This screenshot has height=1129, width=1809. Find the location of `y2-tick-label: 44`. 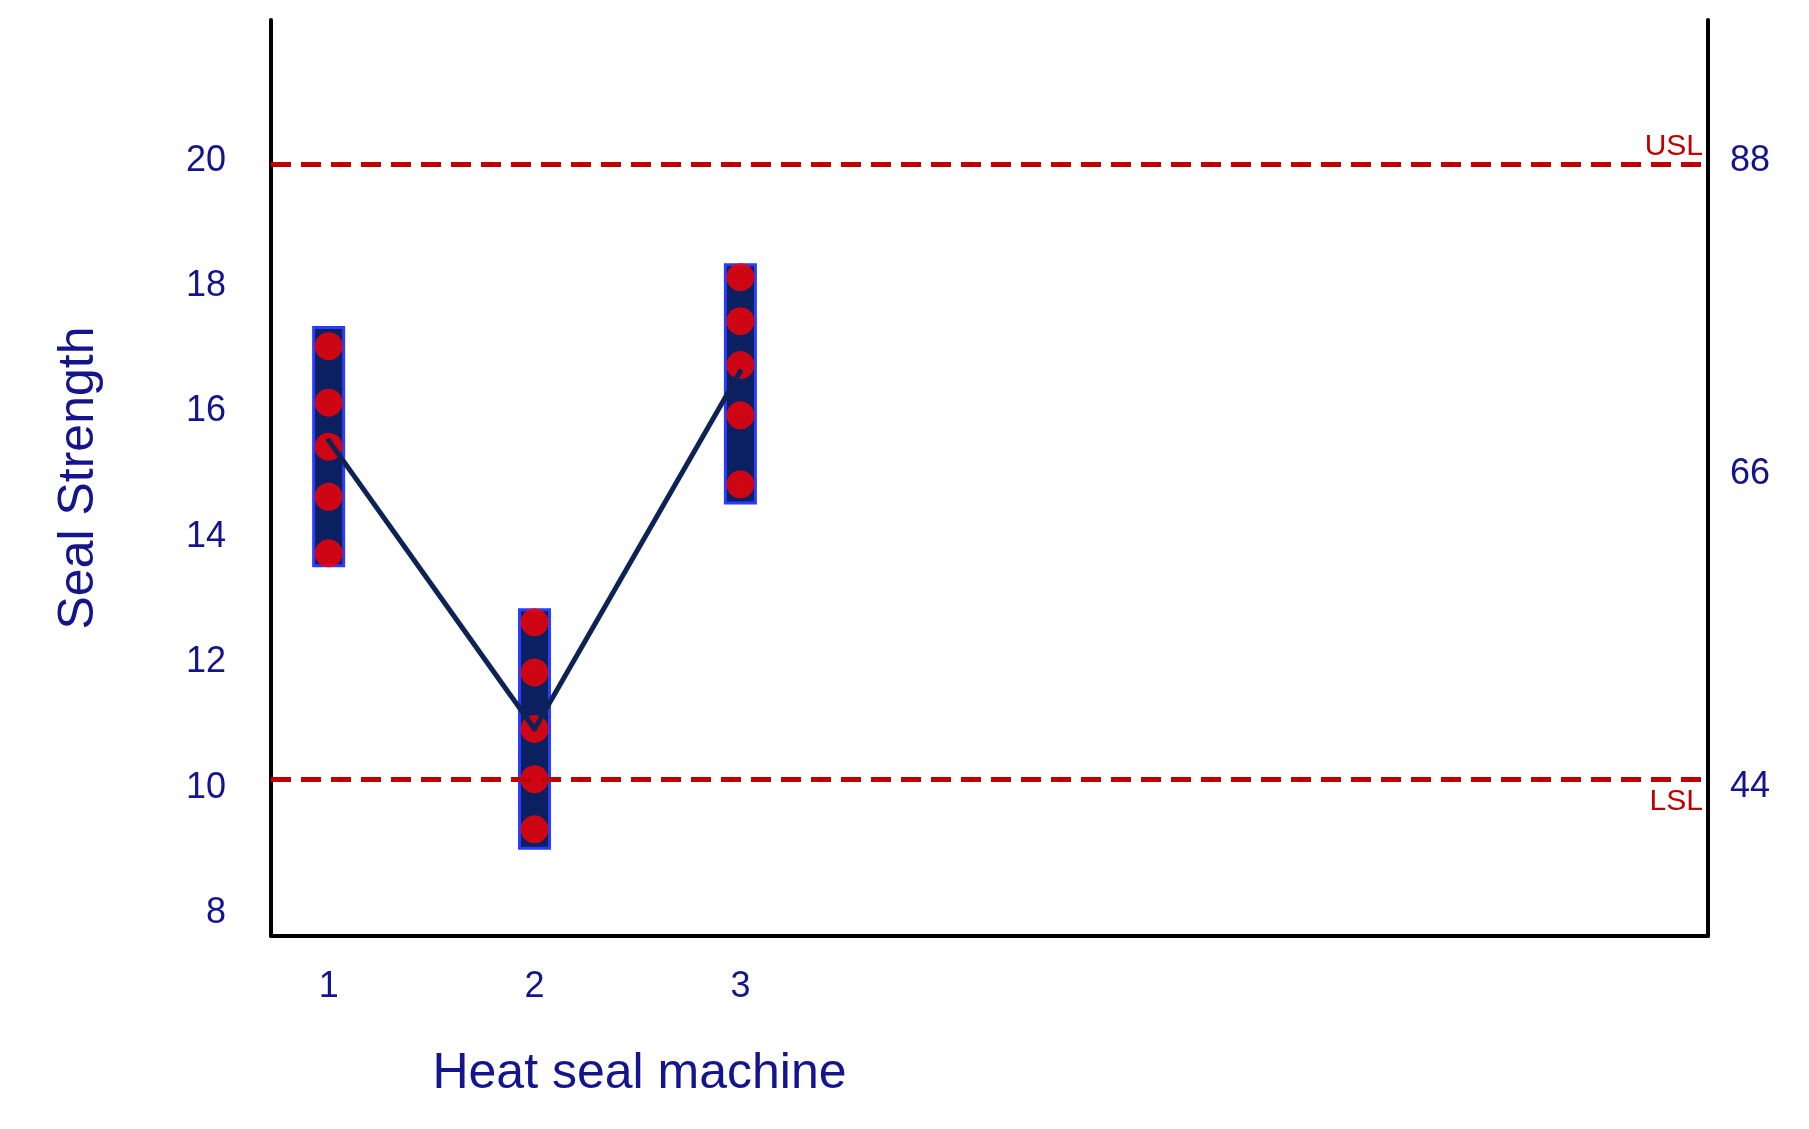

y2-tick-label: 44 is located at coordinates (1750, 785).